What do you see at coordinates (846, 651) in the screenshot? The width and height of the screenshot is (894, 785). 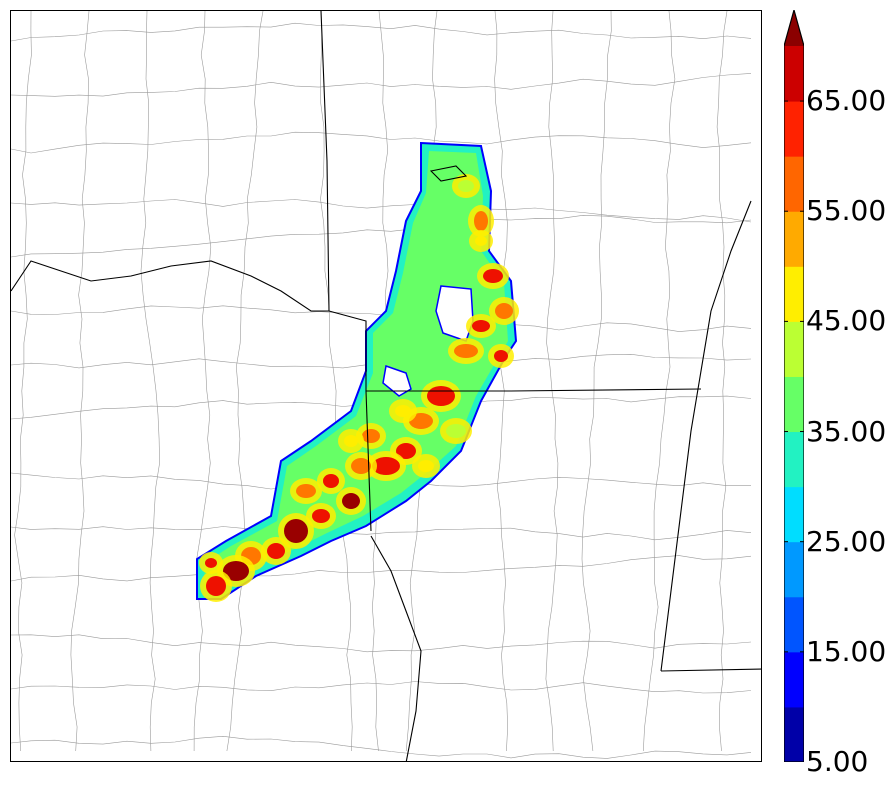 I see `colorbar-tick-label: 15.00` at bounding box center [846, 651].